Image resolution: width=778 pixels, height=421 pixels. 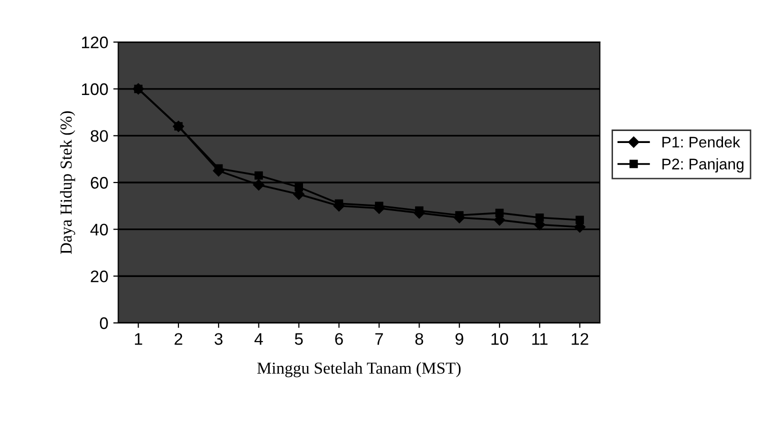 What do you see at coordinates (95, 89) in the screenshot?
I see `y-tick-label: 100` at bounding box center [95, 89].